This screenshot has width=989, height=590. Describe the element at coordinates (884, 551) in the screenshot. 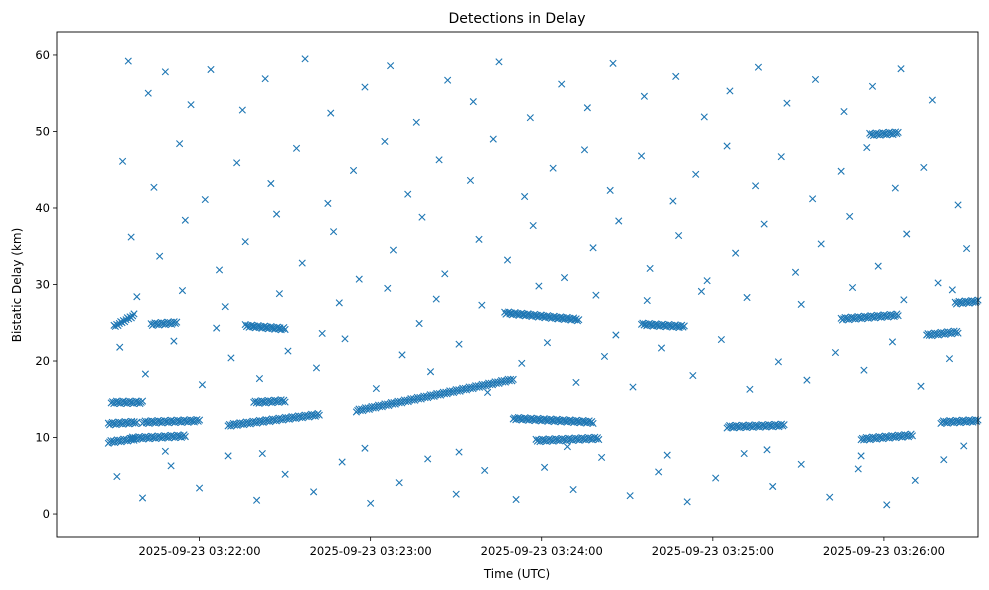

I see `x-tick-label: 2025-09-23 03:26:00` at that location.